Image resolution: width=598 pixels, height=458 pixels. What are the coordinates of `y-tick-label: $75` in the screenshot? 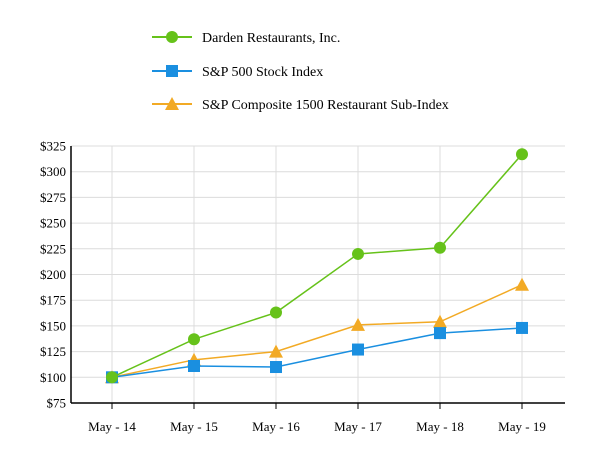 It's located at (57, 403).